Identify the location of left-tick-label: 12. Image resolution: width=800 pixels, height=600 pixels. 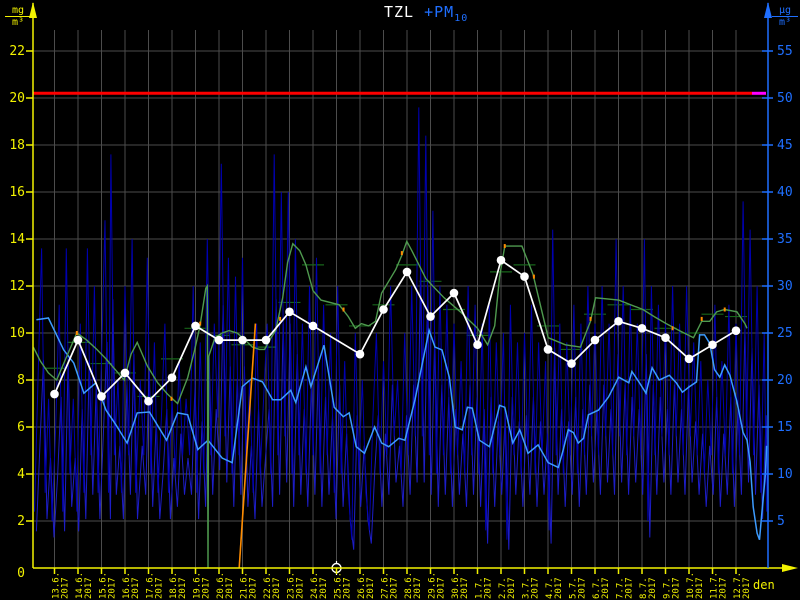
(17, 286).